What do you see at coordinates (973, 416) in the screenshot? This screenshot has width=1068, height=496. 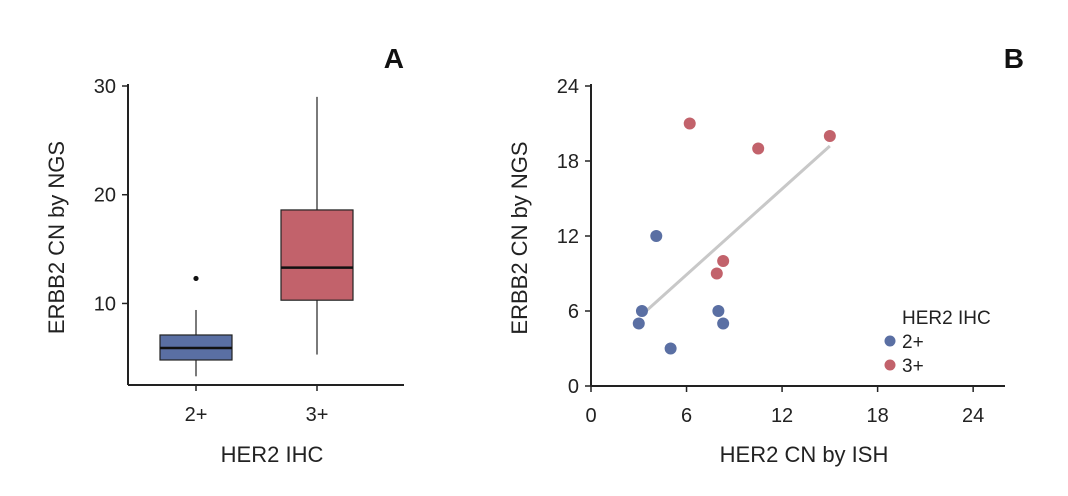 I see `x-tick-label: 24` at bounding box center [973, 416].